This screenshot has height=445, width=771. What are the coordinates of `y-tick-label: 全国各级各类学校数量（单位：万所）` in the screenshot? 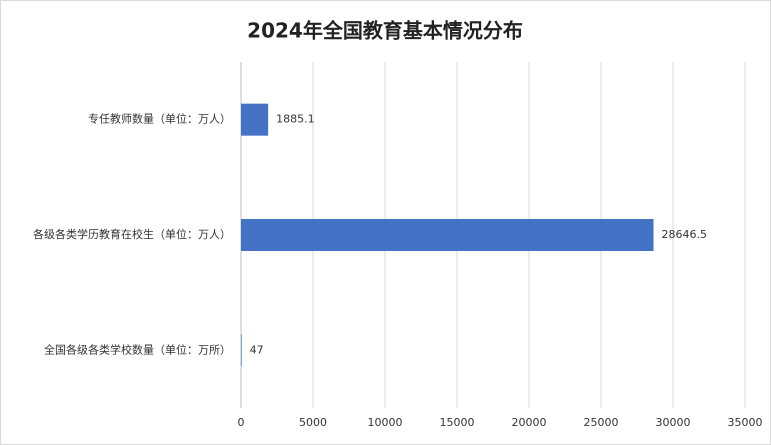 It's located at (137, 349).